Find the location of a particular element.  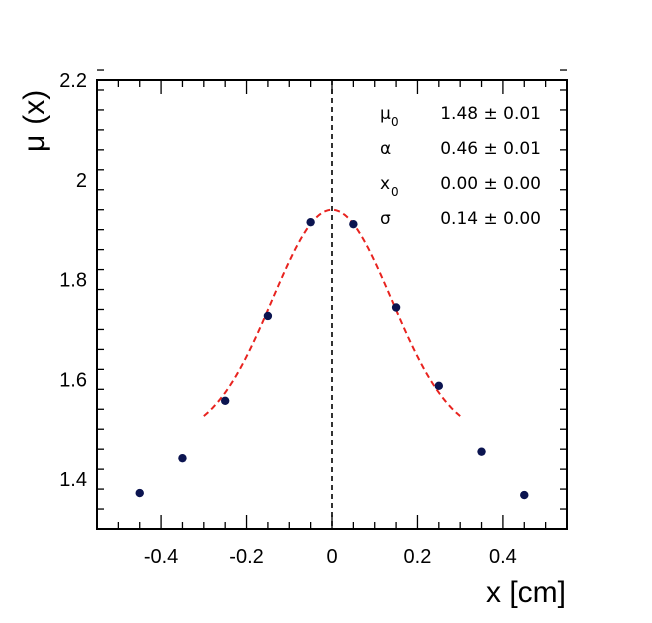

y-axis-title: μ (x) is located at coordinates (34, 121).